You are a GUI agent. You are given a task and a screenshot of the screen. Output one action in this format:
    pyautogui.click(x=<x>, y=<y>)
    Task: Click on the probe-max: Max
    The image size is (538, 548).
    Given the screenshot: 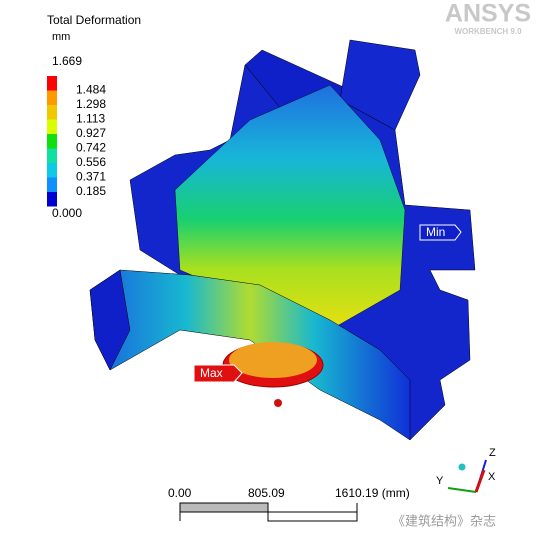 What is the action you would take?
    pyautogui.click(x=211, y=373)
    